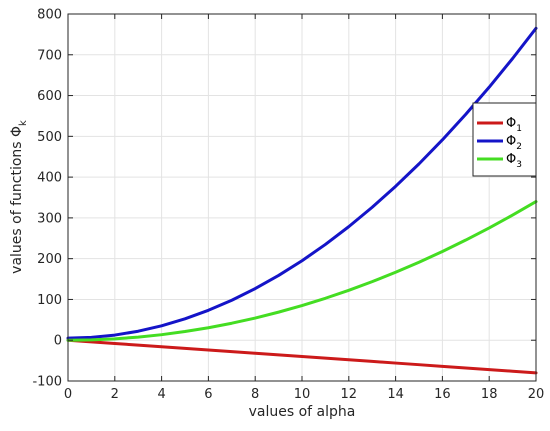 The width and height of the screenshot is (550, 431). I want to click on x-tick-label: 2, so click(115, 394).